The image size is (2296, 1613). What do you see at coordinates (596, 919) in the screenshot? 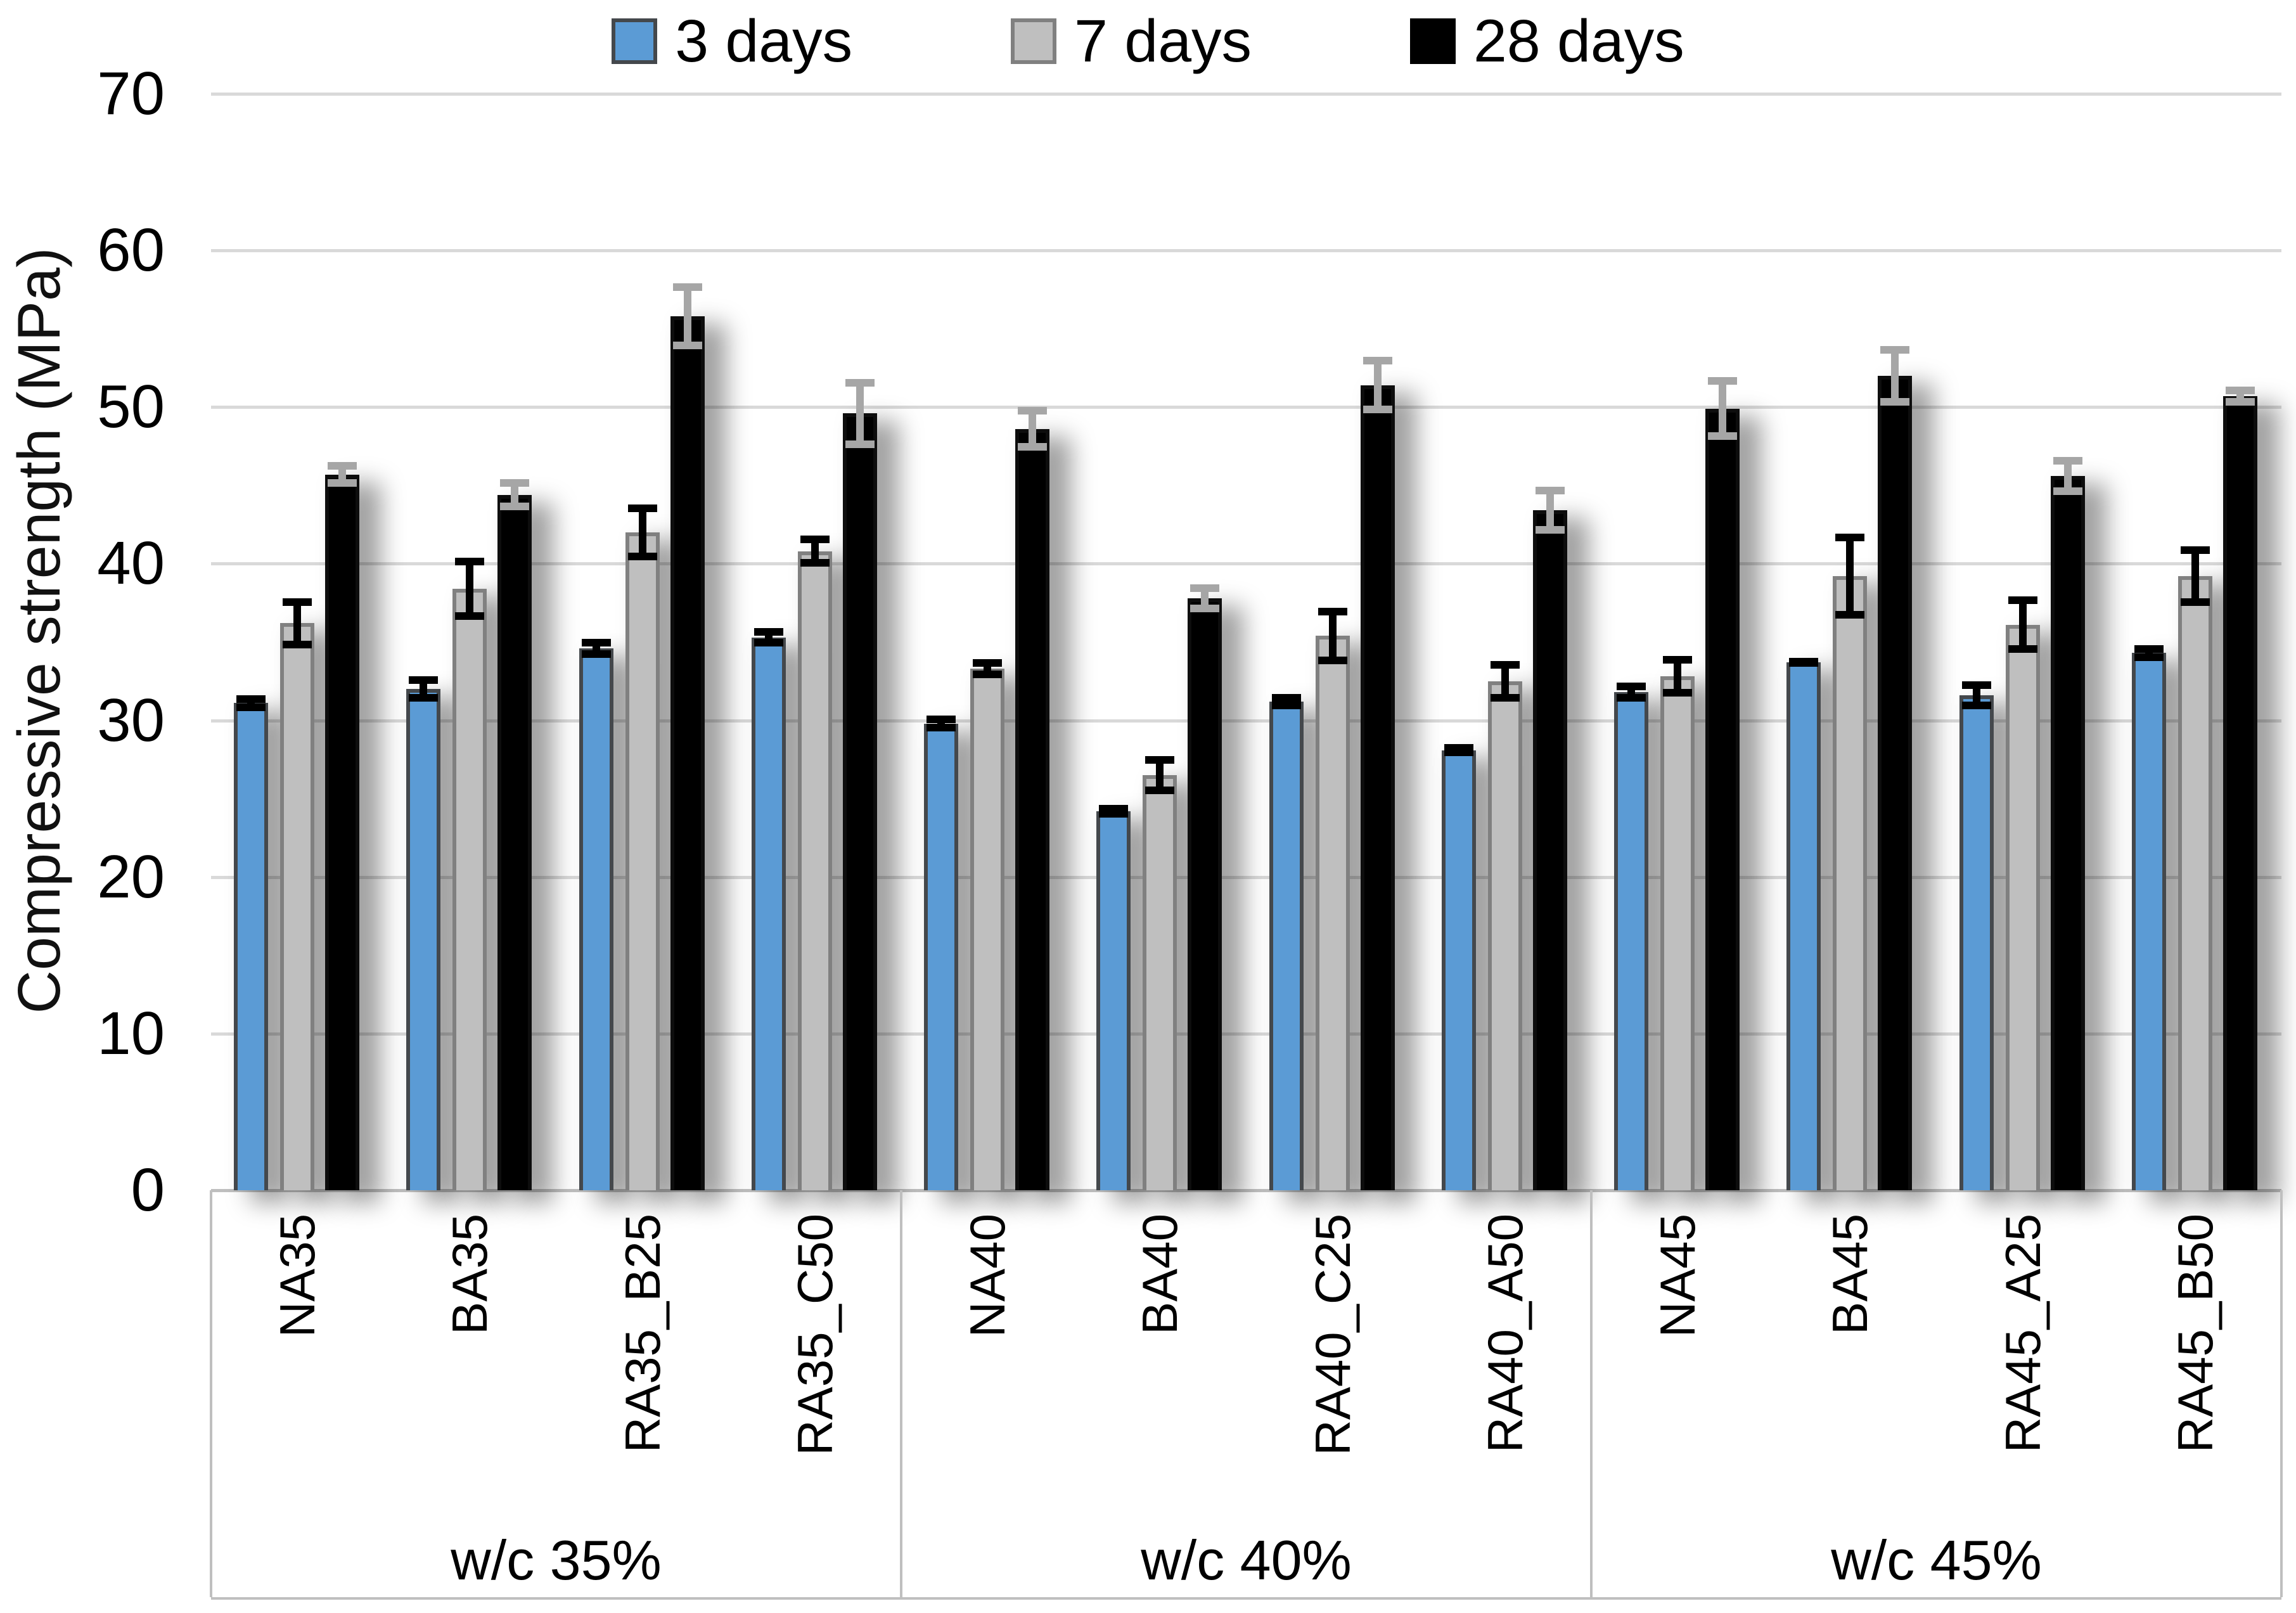
I see `bar-RA35_B25-3days` at bounding box center [596, 919].